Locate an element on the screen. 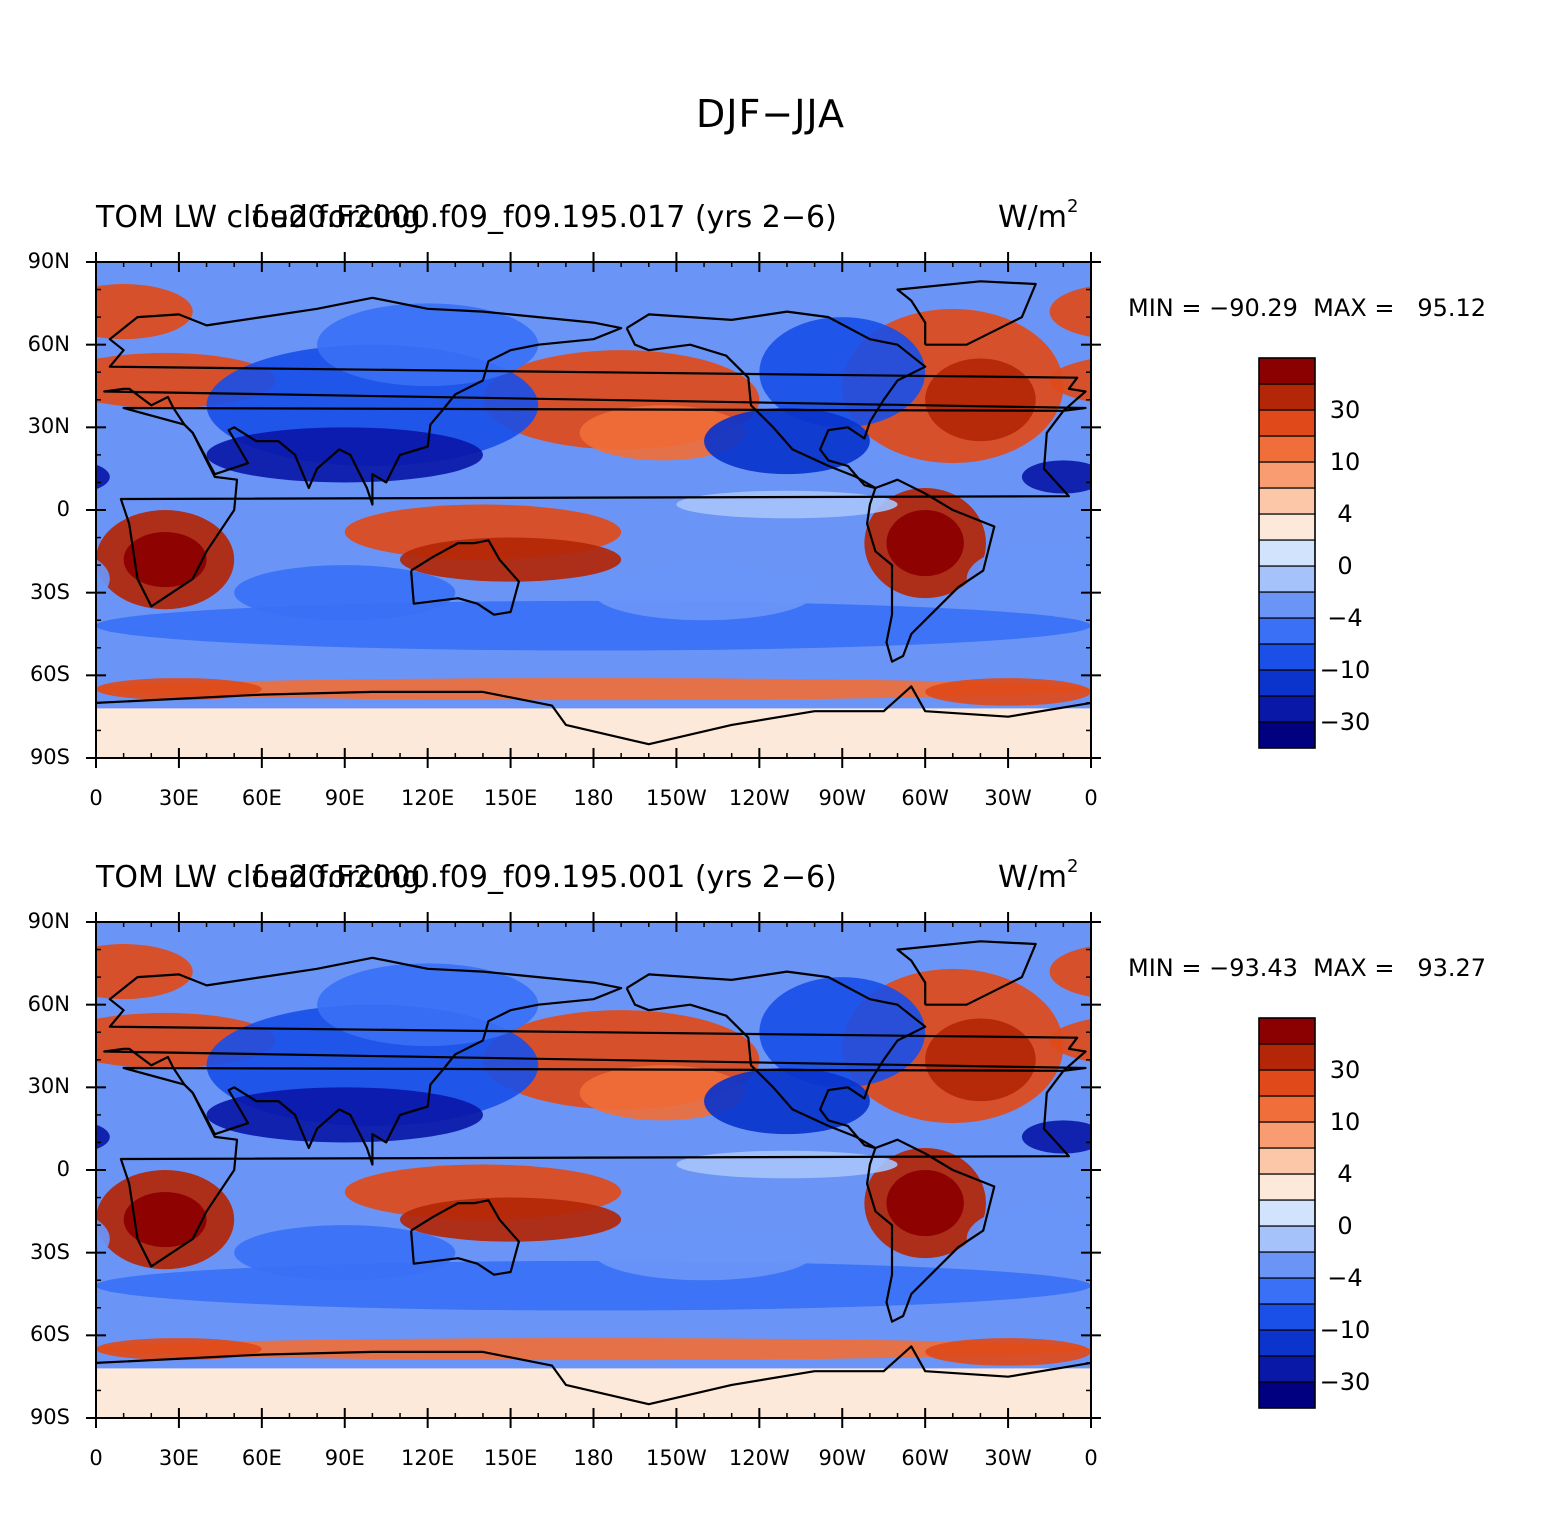 The image size is (1541, 1538). colorbar-label: 0 is located at coordinates (1345, 1226).